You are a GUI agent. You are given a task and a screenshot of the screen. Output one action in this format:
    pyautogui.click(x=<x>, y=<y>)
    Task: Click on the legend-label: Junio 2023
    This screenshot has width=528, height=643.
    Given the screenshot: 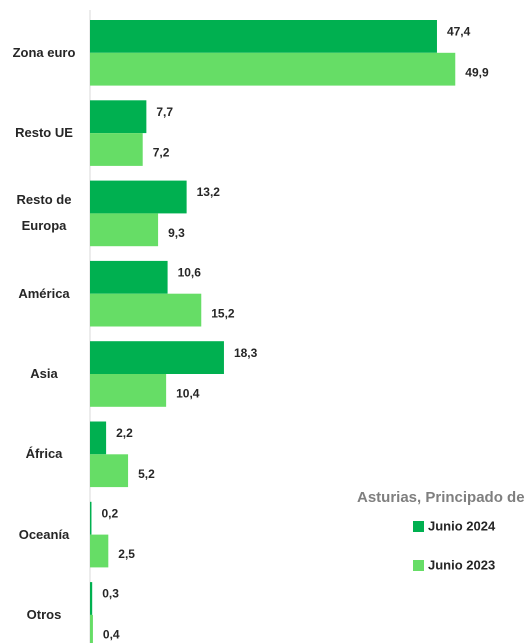 What is the action you would take?
    pyautogui.click(x=461, y=564)
    